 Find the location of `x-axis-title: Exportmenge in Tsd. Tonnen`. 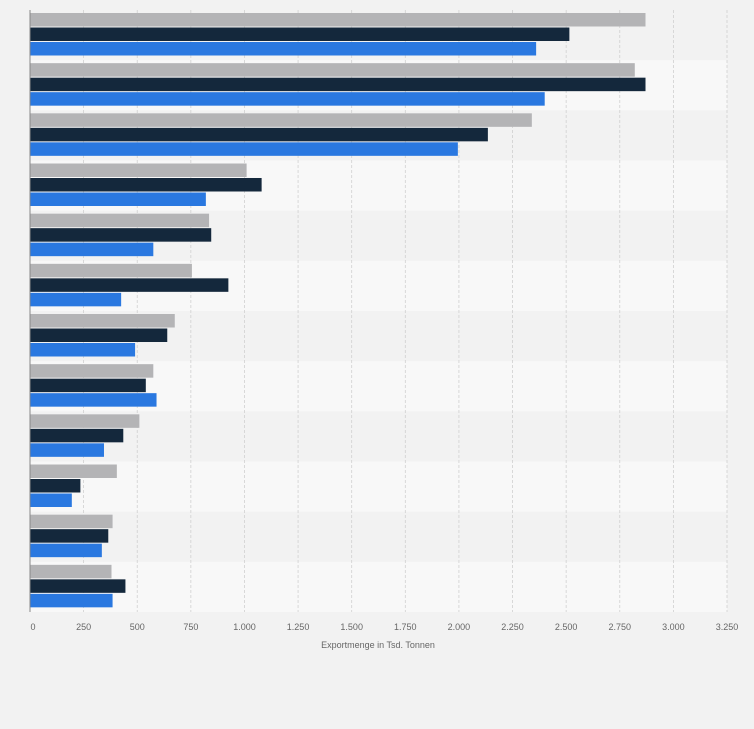

x-axis-title: Exportmenge in Tsd. Tonnen is located at coordinates (378, 645).